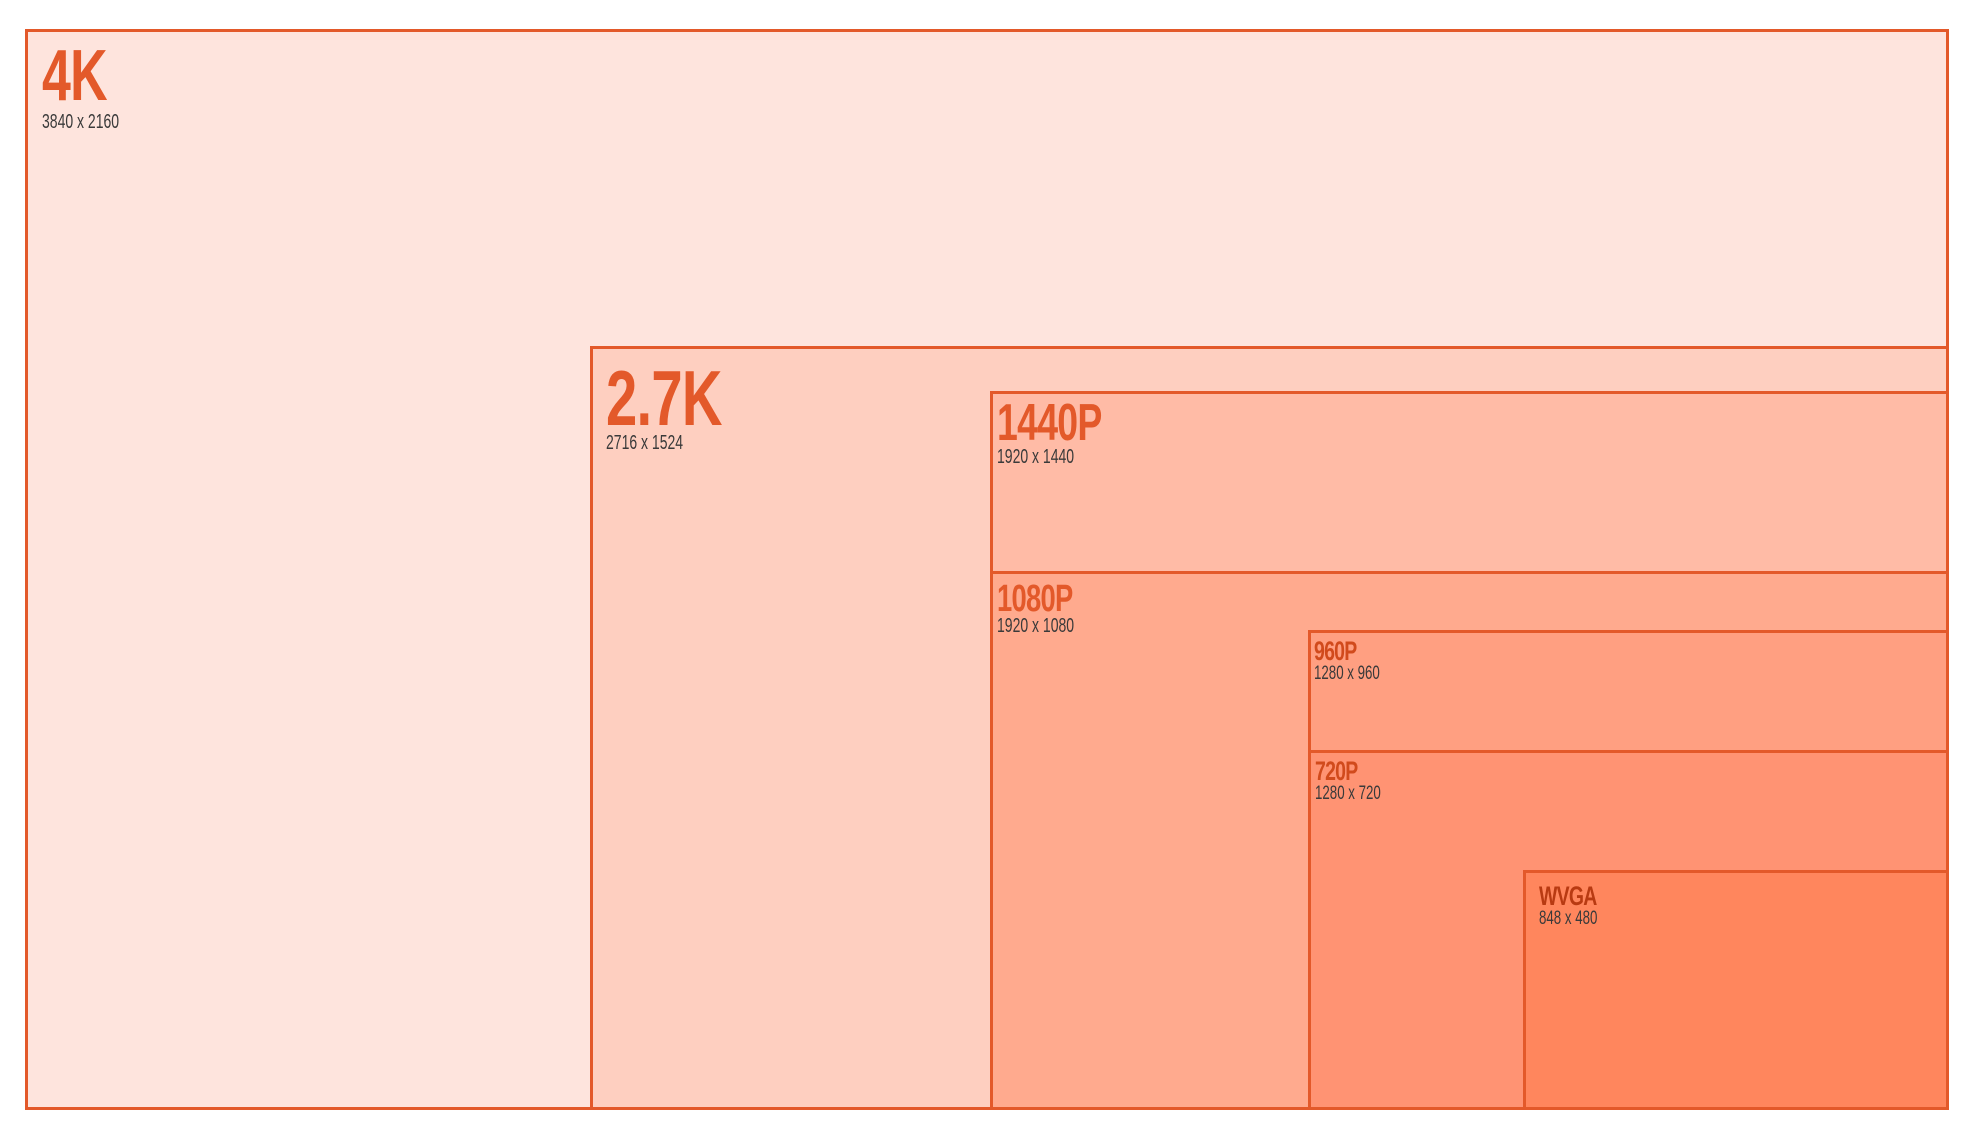 This screenshot has height=1137, width=1972. Describe the element at coordinates (1736, 990) in the screenshot. I see `resolution-box-wvga` at that location.